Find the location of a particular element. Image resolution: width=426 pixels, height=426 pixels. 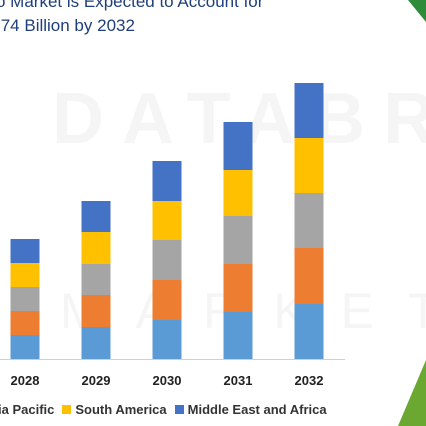

bar-segment-middle-east-africa-2029 is located at coordinates (96, 216).